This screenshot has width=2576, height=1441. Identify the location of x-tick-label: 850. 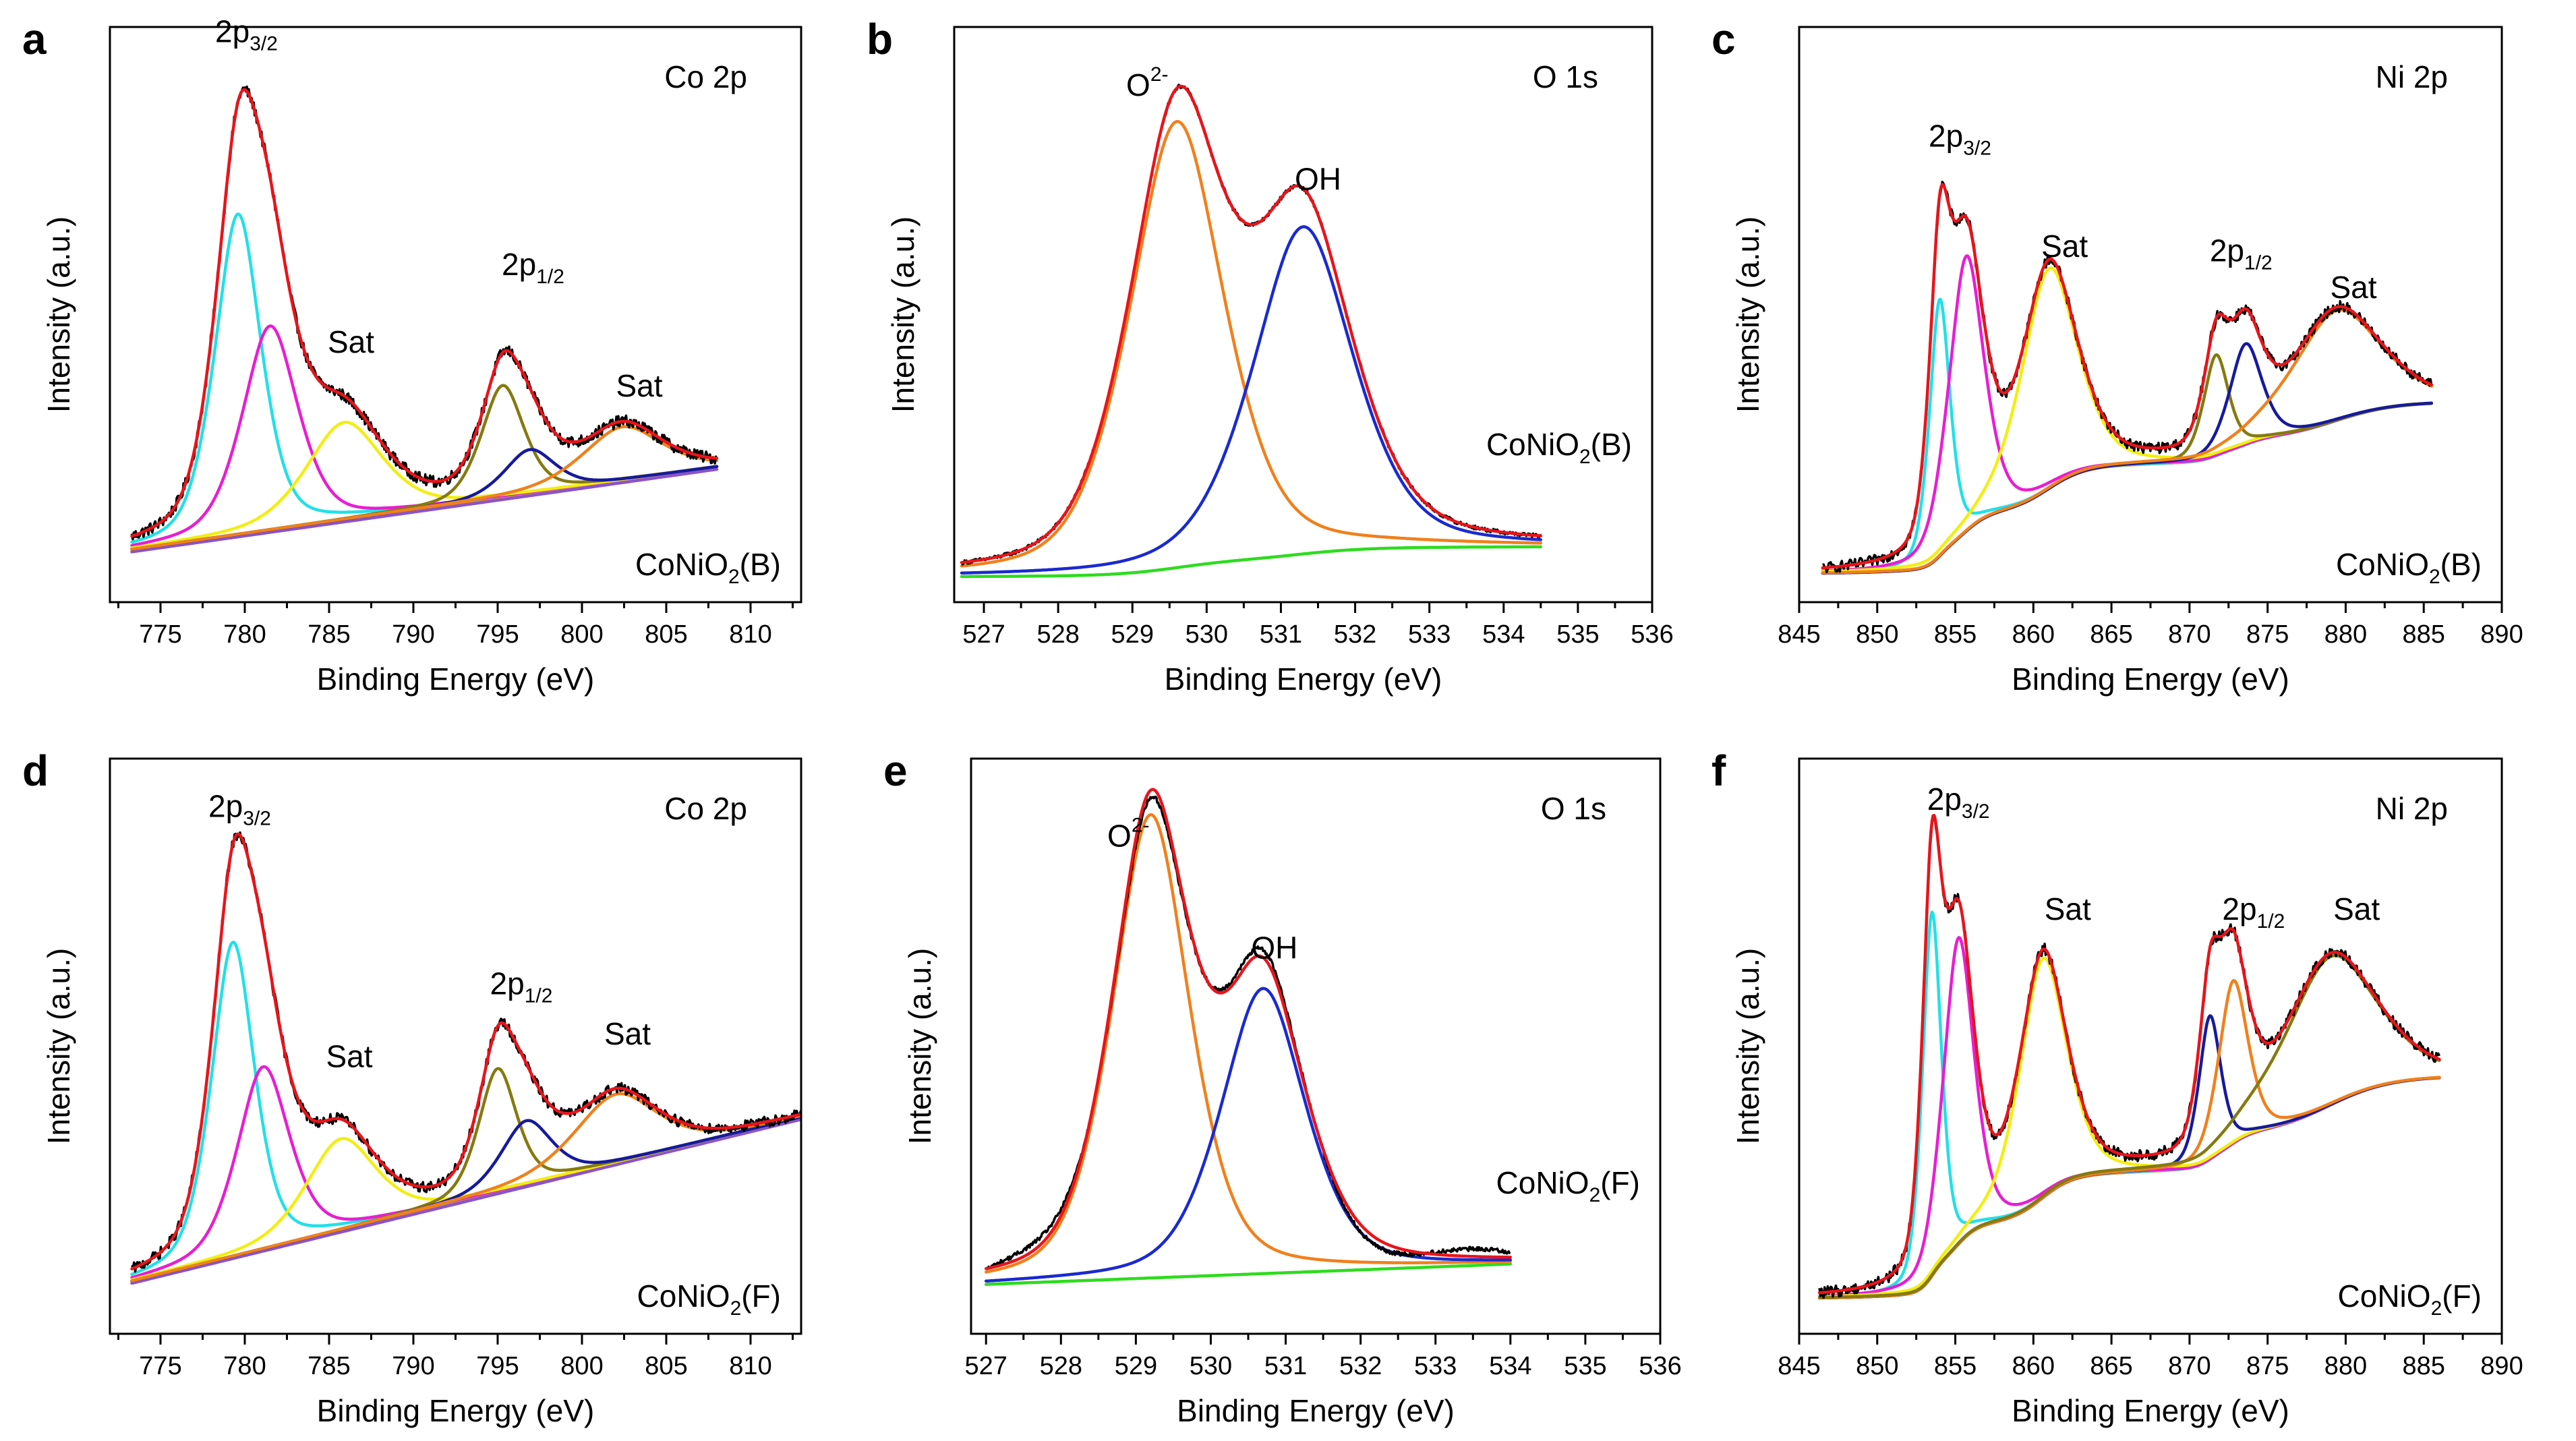
(1877, 635).